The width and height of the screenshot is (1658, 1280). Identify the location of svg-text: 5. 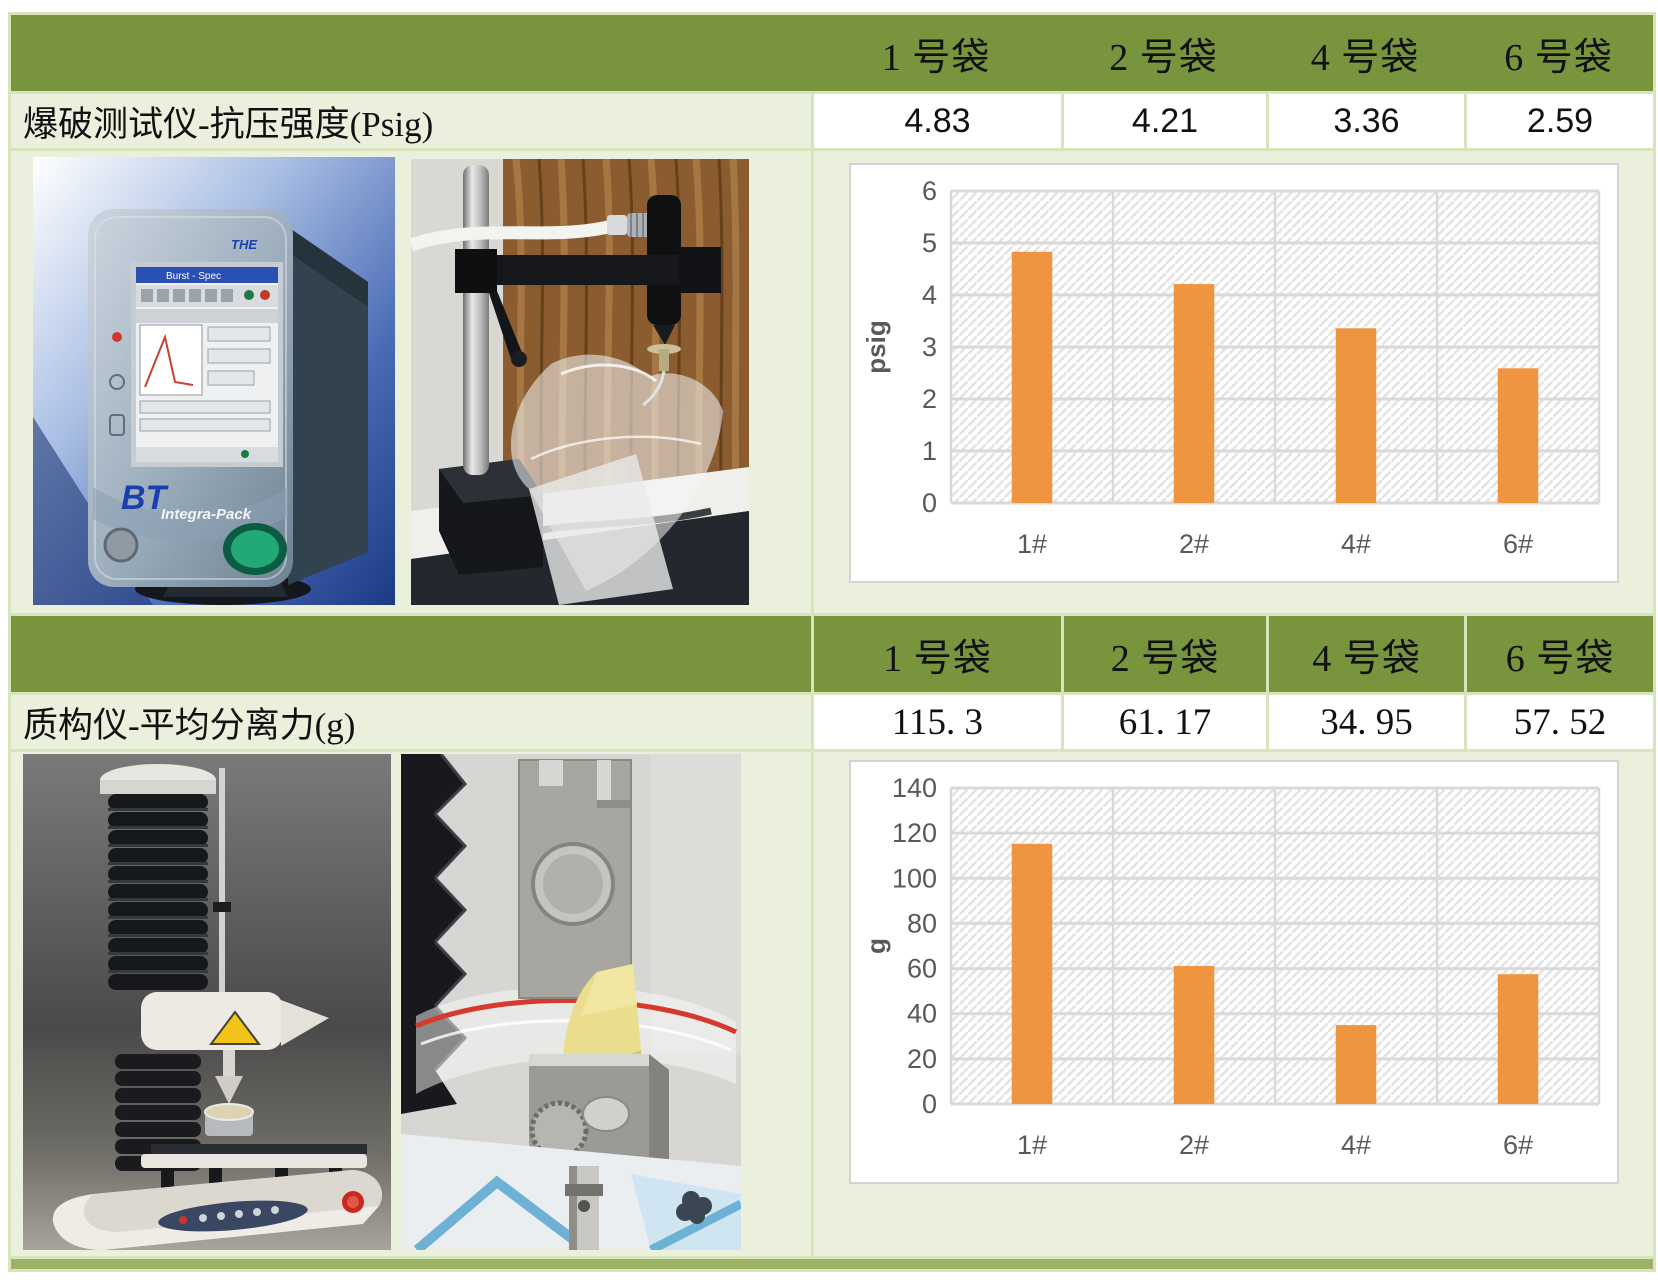
(928, 243).